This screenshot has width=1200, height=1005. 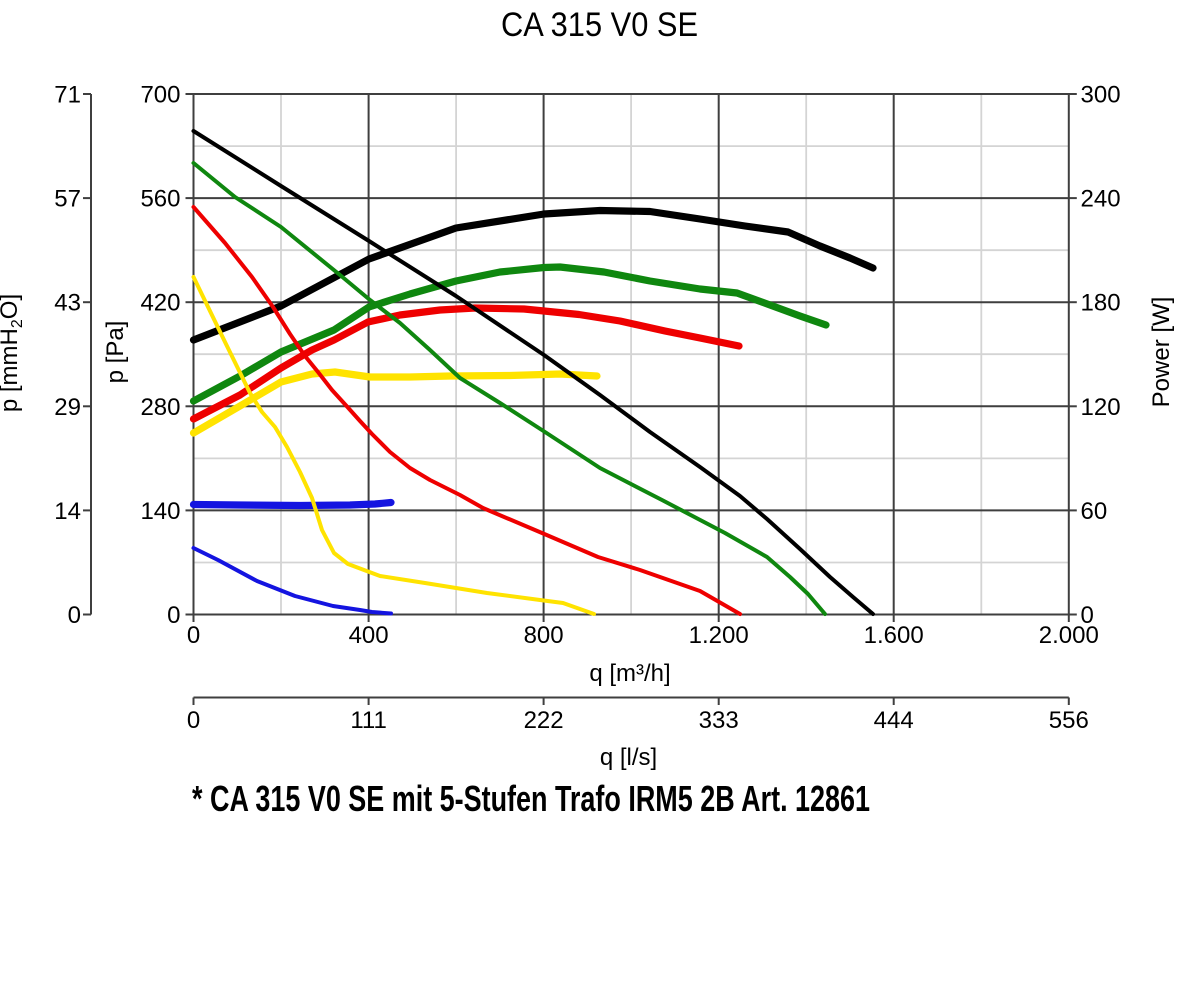 What do you see at coordinates (544, 635) in the screenshot?
I see `svg-text: 800` at bounding box center [544, 635].